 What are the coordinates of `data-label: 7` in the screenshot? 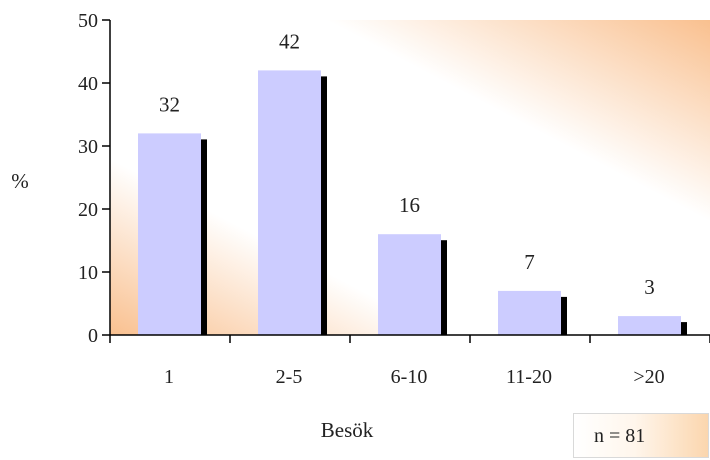 It's located at (529, 262).